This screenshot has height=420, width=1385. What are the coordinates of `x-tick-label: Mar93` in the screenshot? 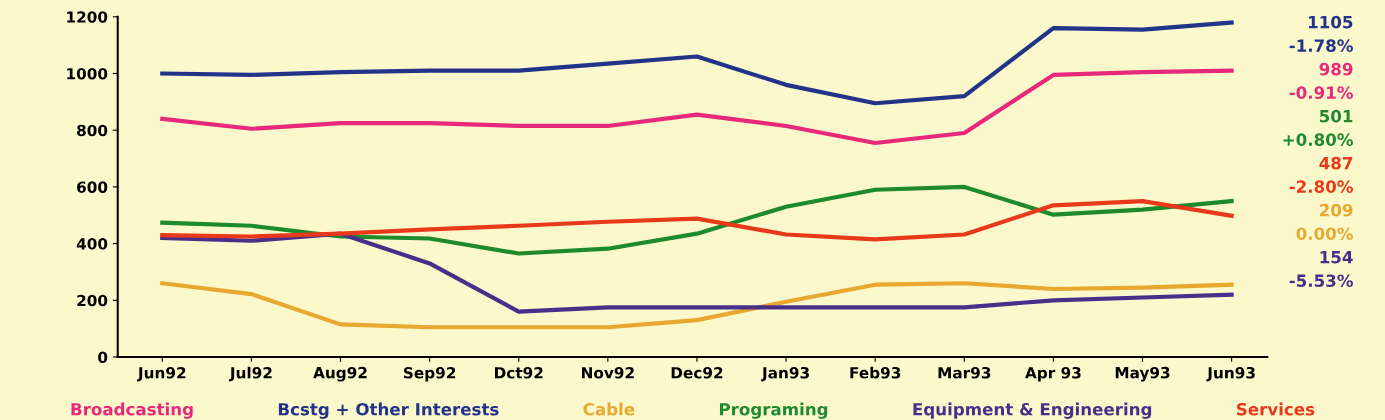 It's located at (964, 372).